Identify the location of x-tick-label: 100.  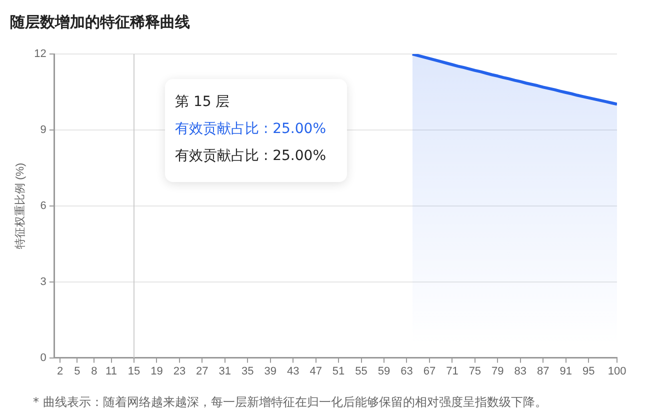
(617, 371).